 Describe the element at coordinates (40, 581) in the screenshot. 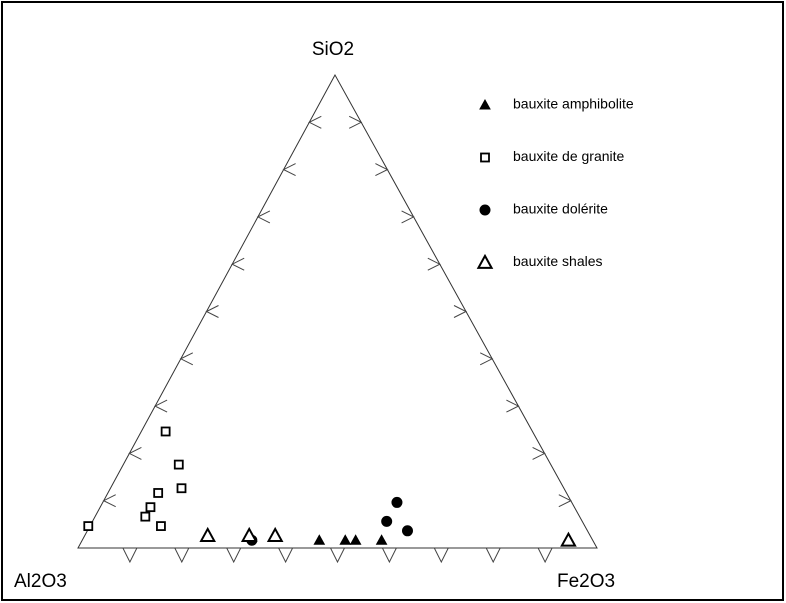

I see `apex-label-left: Al2O3` at that location.